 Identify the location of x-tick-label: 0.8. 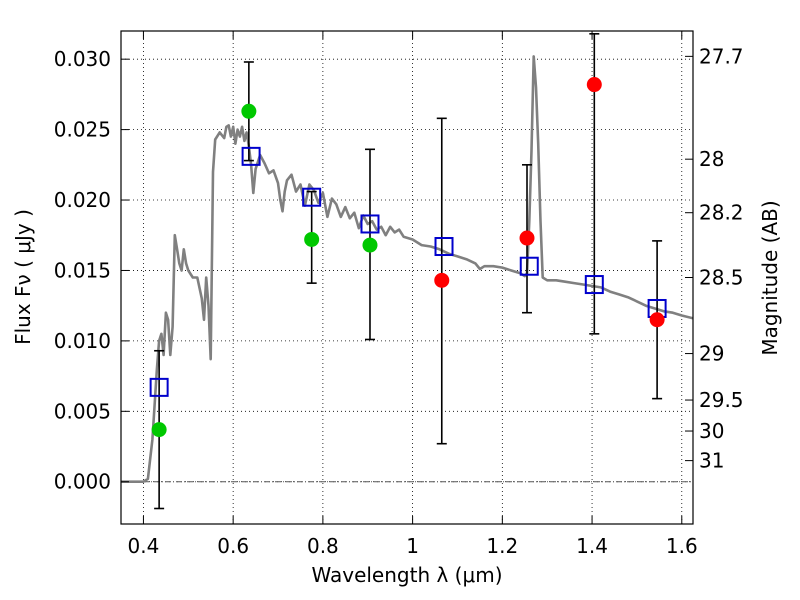
(323, 546).